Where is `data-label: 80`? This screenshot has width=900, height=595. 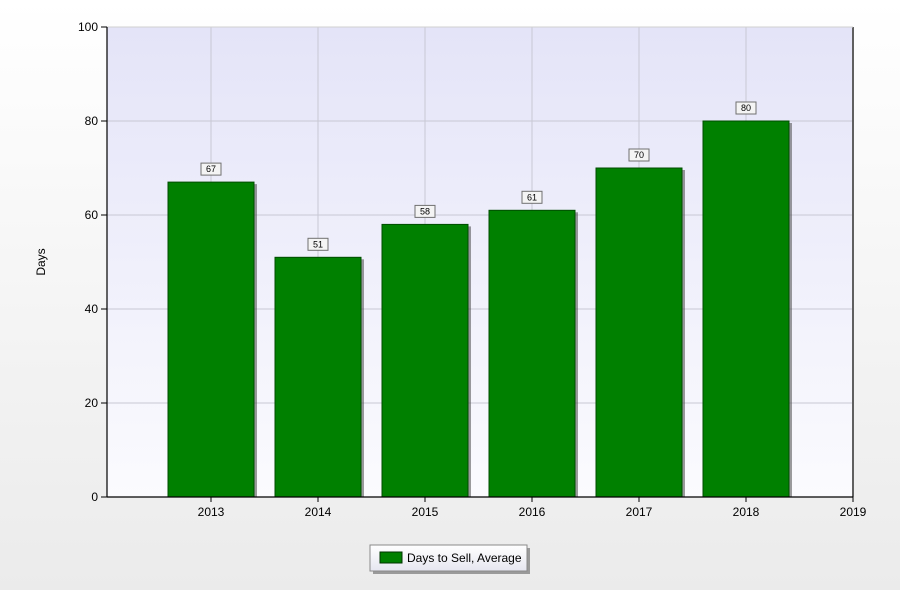
data-label: 80 is located at coordinates (746, 108).